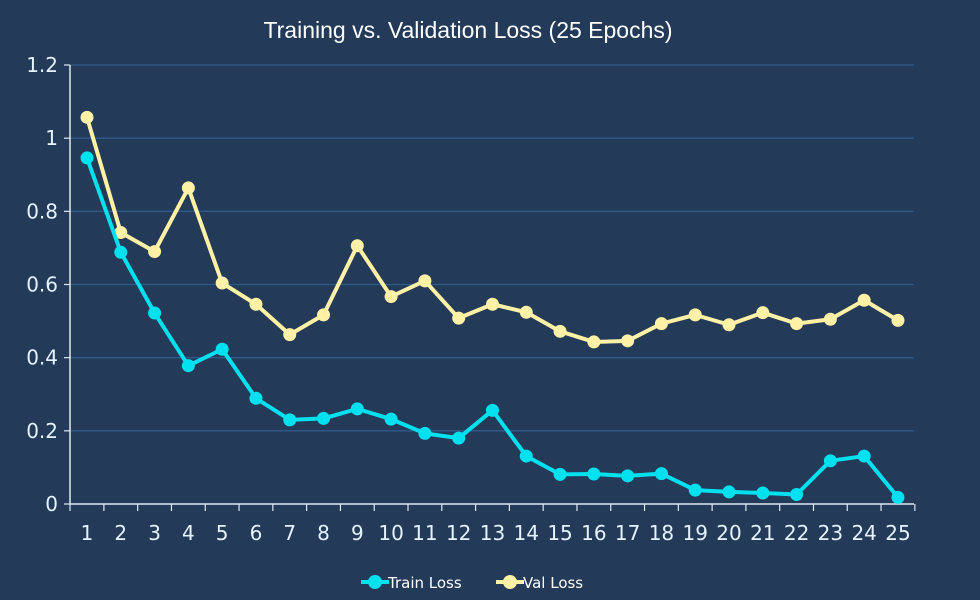 This screenshot has width=980, height=600. What do you see at coordinates (51, 138) in the screenshot?
I see `y-tick-label: 1` at bounding box center [51, 138].